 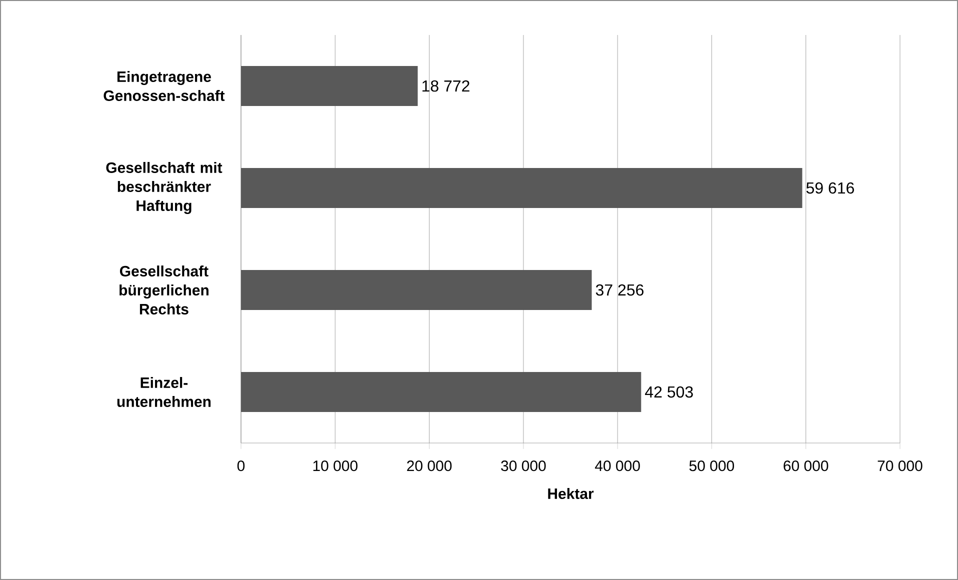 I want to click on x-tick-label: 0, so click(x=241, y=466).